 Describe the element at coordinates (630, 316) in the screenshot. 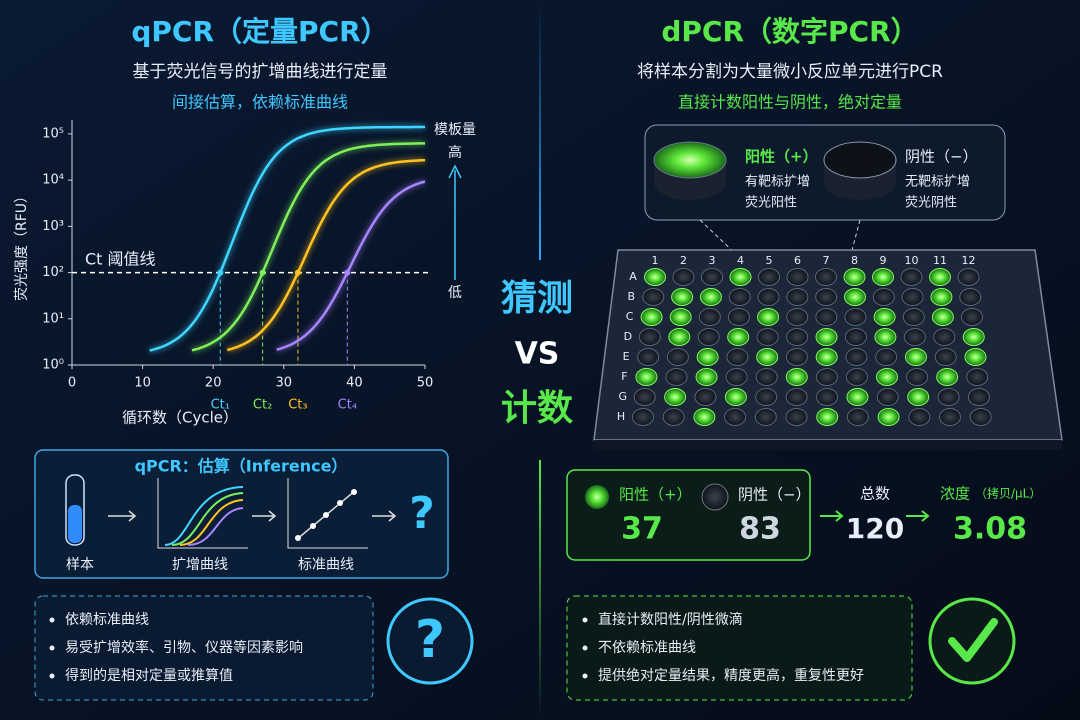

I see `row-label: C` at that location.